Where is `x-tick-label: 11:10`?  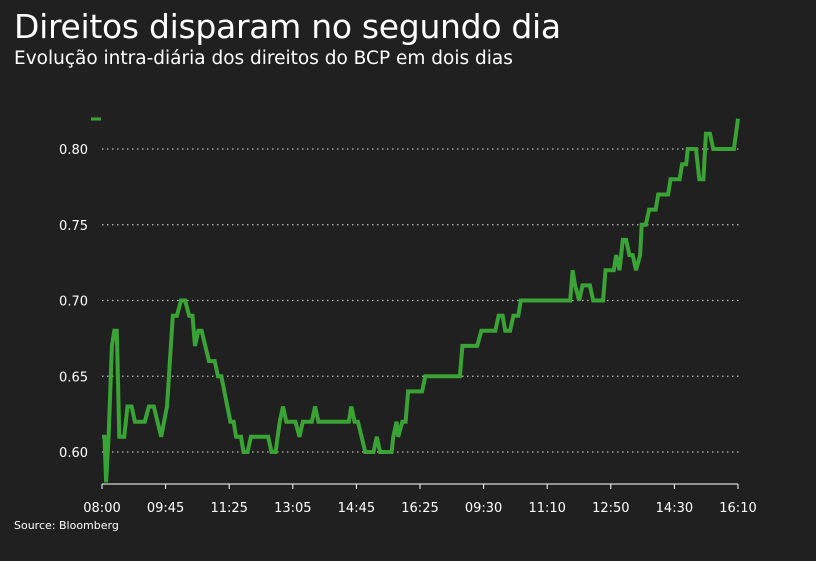
x-tick-label: 11:10 is located at coordinates (546, 508).